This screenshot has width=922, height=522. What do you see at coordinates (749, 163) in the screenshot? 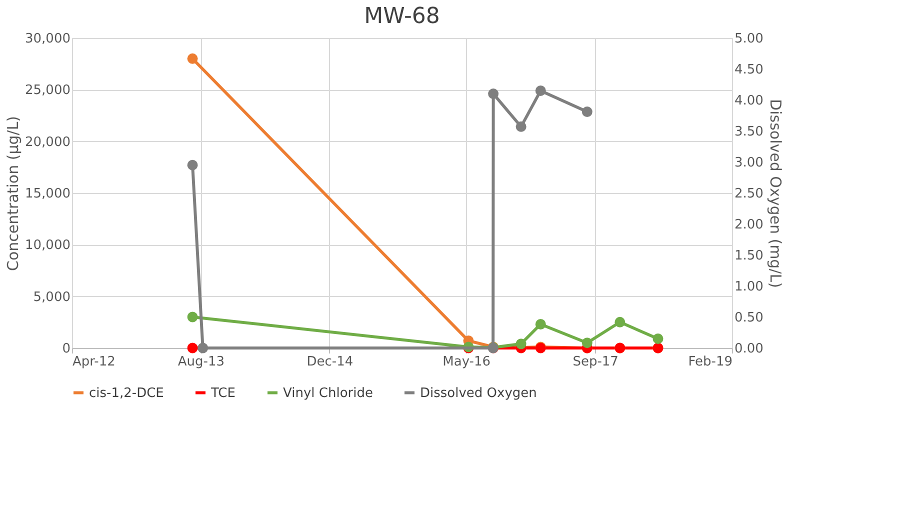
I see `y2-tick-label: 3.00` at bounding box center [749, 163].